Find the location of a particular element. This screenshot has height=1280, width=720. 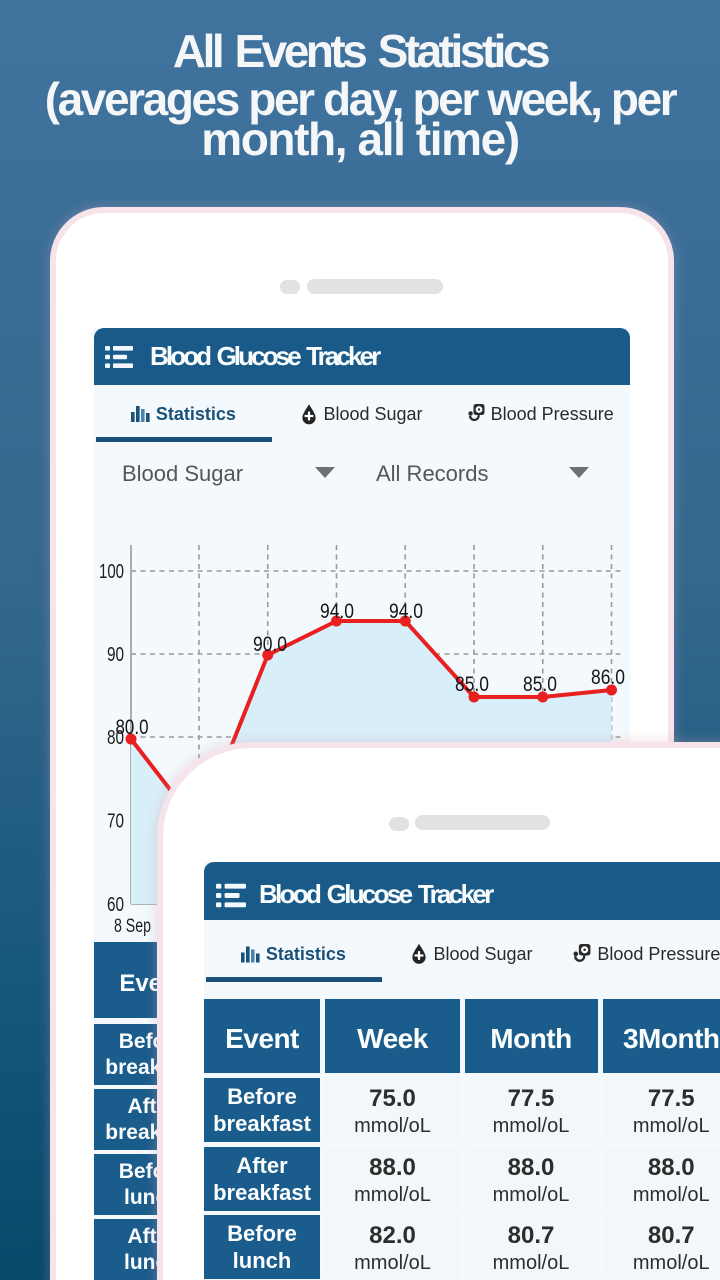

svg-text: 86.0 is located at coordinates (608, 677).